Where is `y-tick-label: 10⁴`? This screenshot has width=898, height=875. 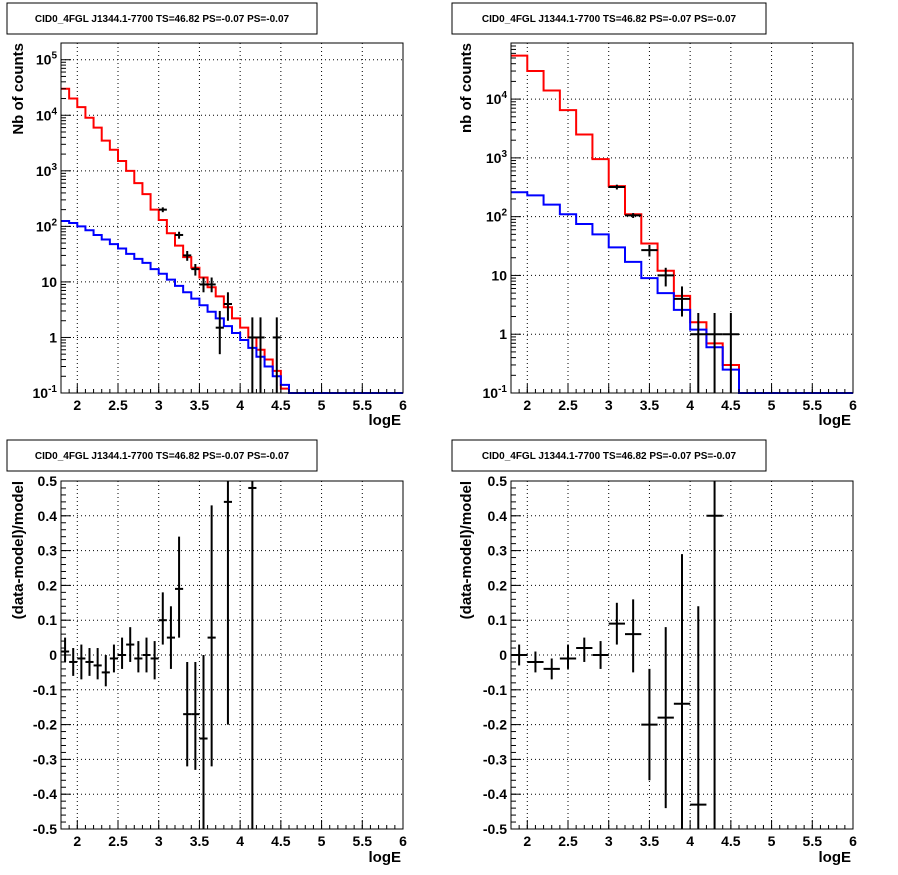
y-tick-label: 10⁴ is located at coordinates (497, 98).